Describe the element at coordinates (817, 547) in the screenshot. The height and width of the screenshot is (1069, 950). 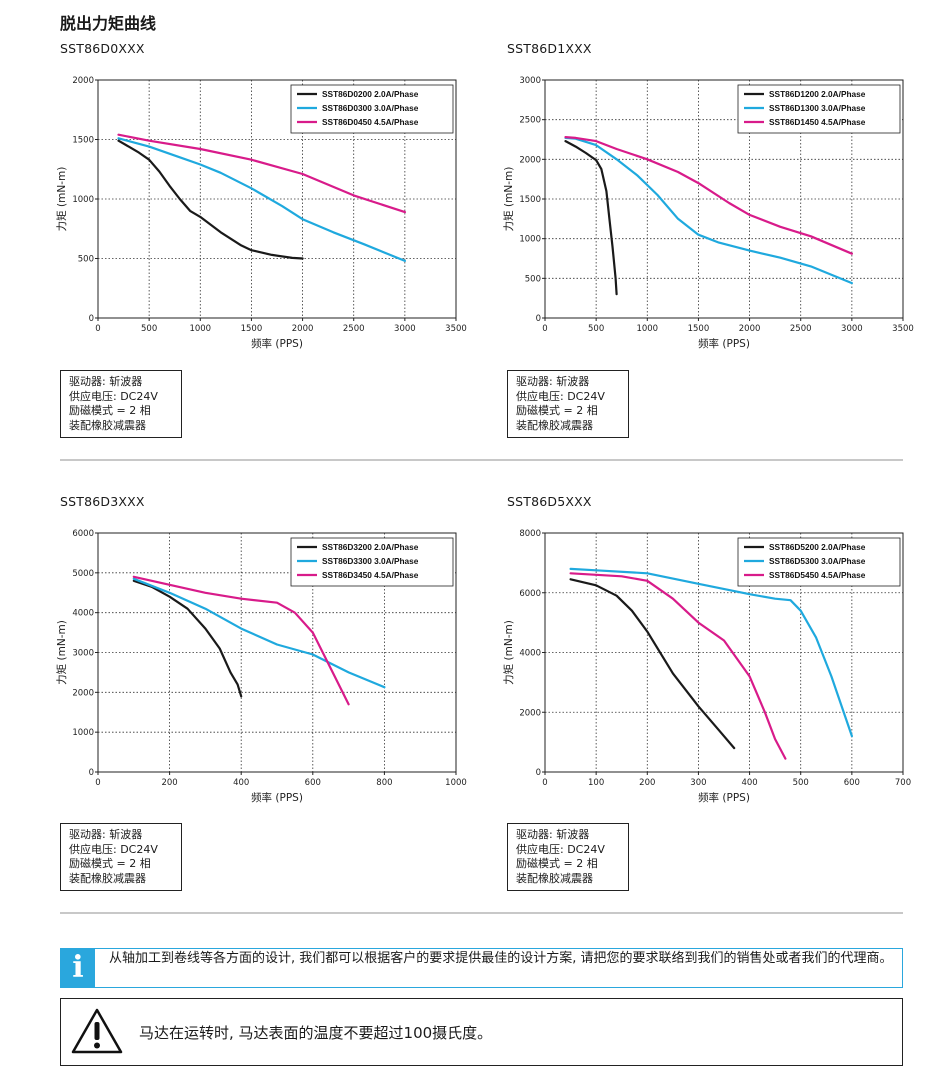
I see `legend-label: SST86D5200 2.0A/Phase` at that location.